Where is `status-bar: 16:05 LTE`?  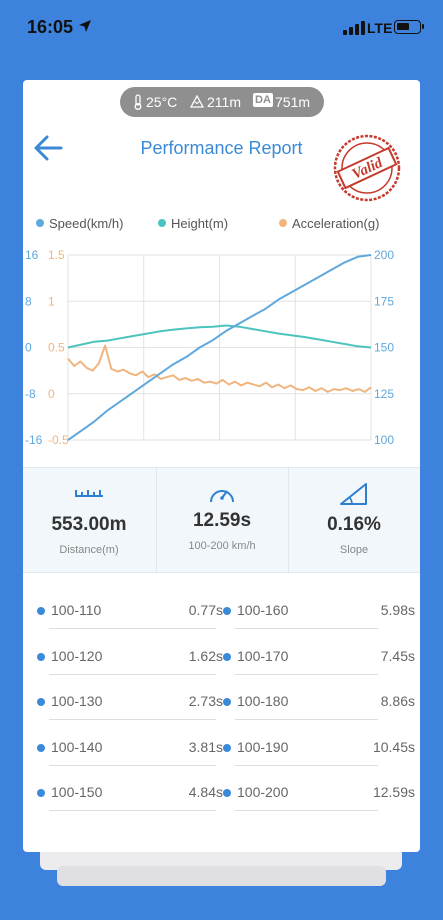
status-bar: 16:05 LTE is located at coordinates (221, 30).